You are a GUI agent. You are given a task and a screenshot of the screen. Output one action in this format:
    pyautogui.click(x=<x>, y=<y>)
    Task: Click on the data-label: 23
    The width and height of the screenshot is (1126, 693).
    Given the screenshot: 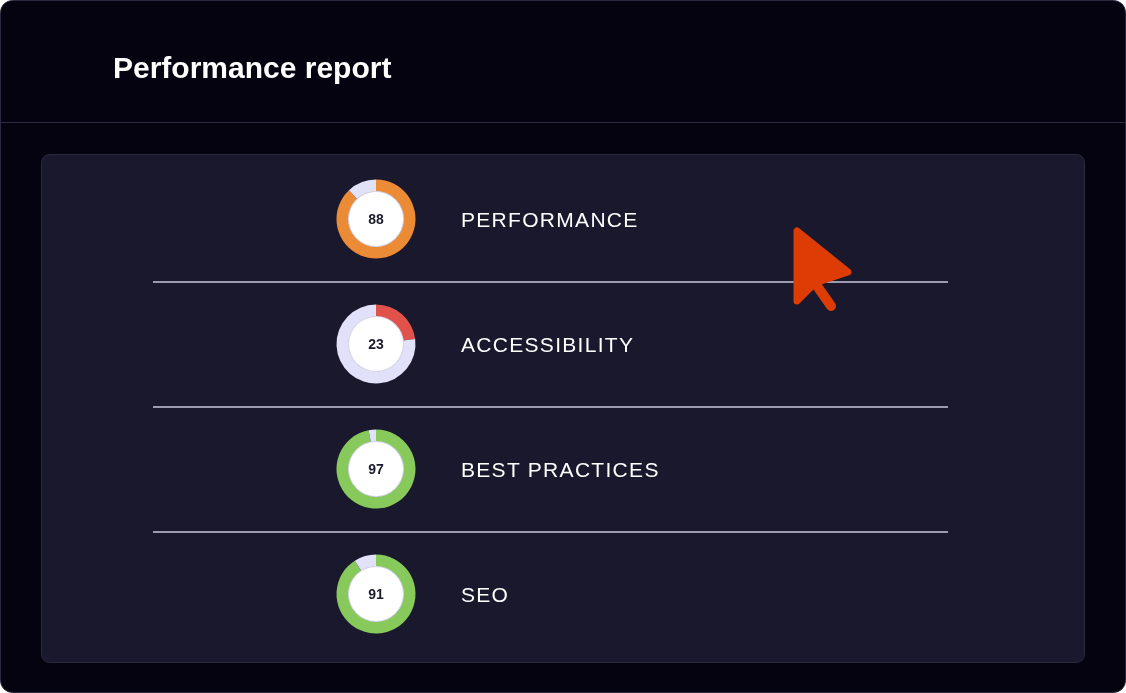 What is the action you would take?
    pyautogui.click(x=376, y=344)
    